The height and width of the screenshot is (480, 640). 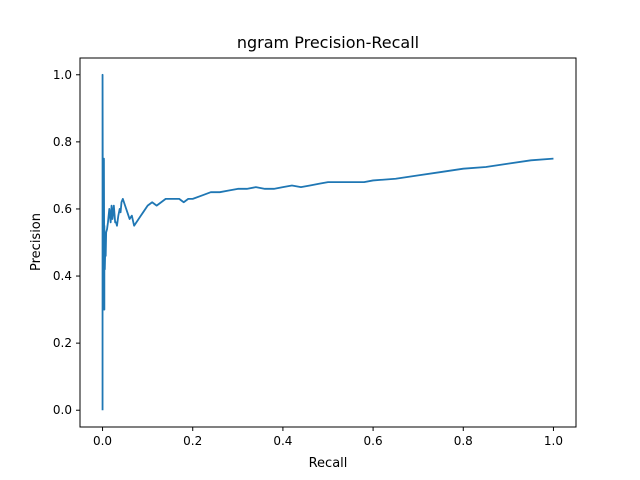 What do you see at coordinates (553, 441) in the screenshot?
I see `x-tick-label: 1.0` at bounding box center [553, 441].